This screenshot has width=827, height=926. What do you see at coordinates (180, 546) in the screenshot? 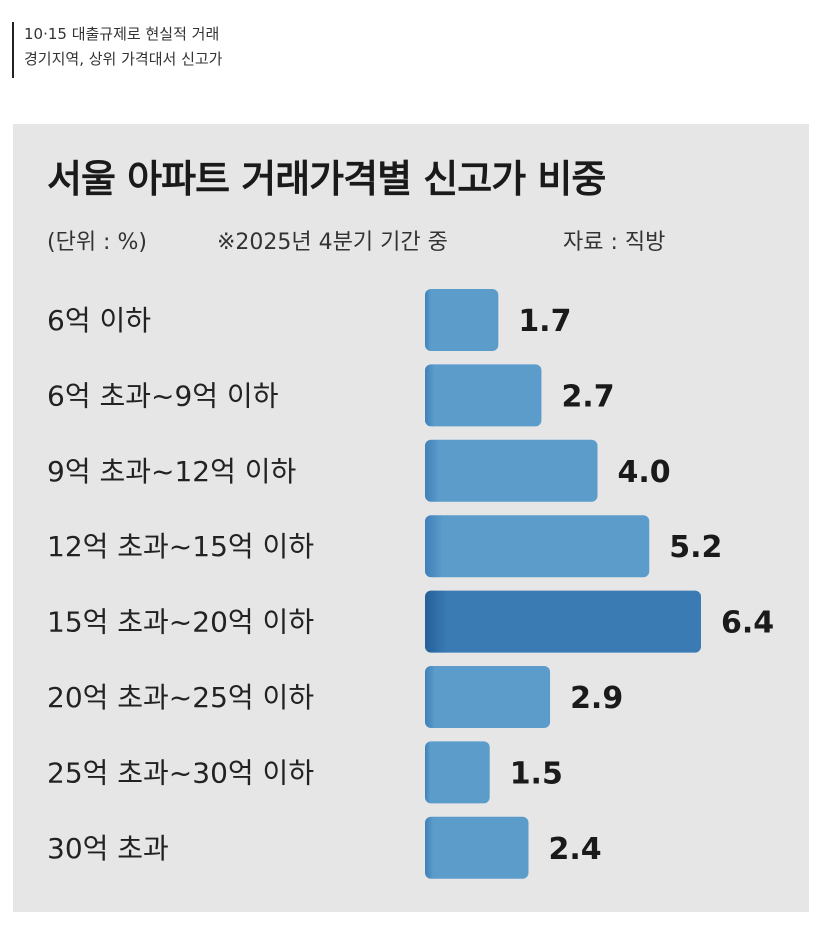
I see `category-label: 12억 초과~15억 이하` at bounding box center [180, 546].